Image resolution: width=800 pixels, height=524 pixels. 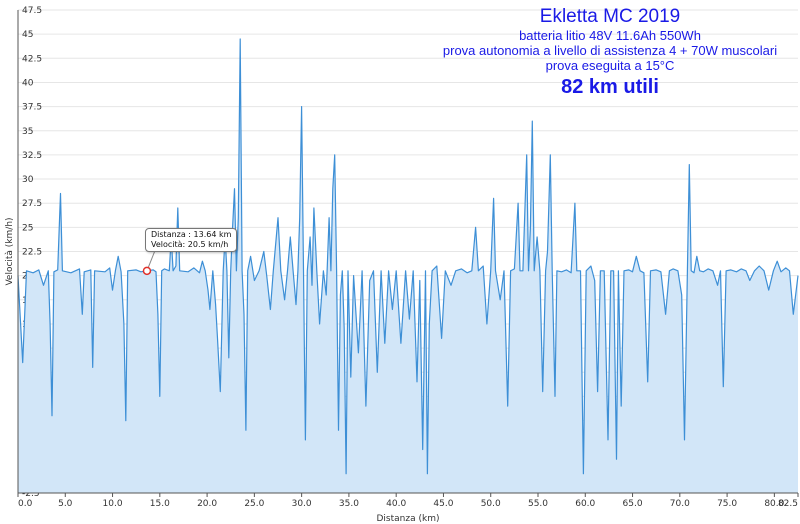 I want to click on y-tick-label: 32.5, so click(x=32, y=156).